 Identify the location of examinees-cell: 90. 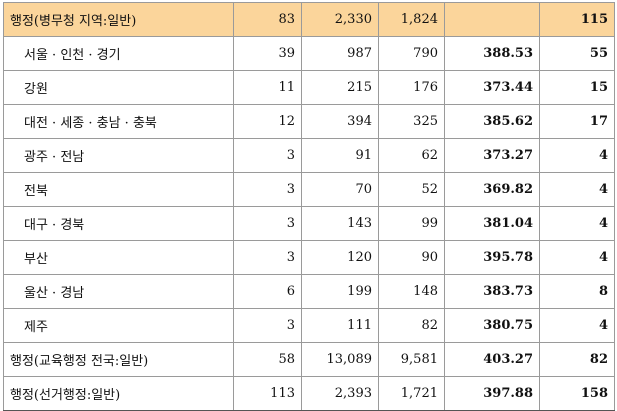
(411, 257).